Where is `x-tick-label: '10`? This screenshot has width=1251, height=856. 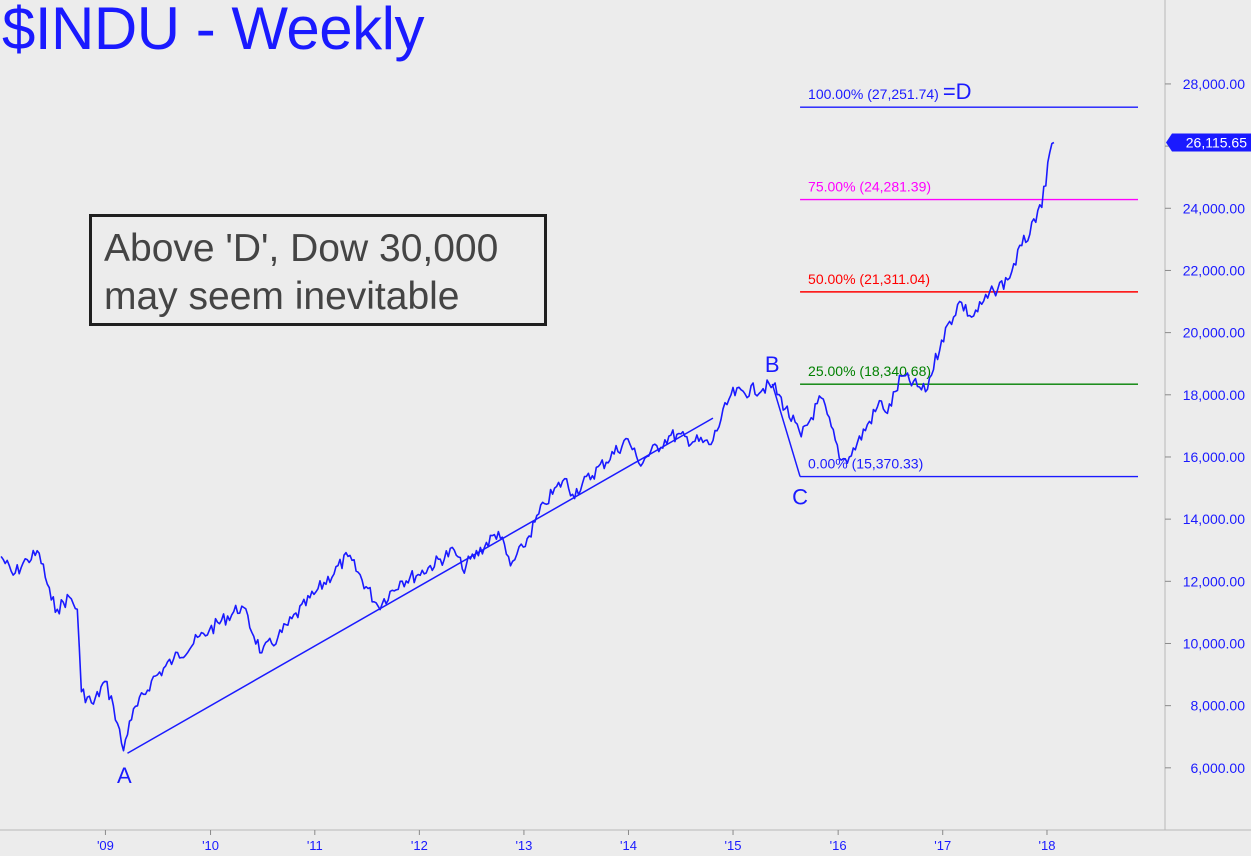 x-tick-label: '10 is located at coordinates (210, 845).